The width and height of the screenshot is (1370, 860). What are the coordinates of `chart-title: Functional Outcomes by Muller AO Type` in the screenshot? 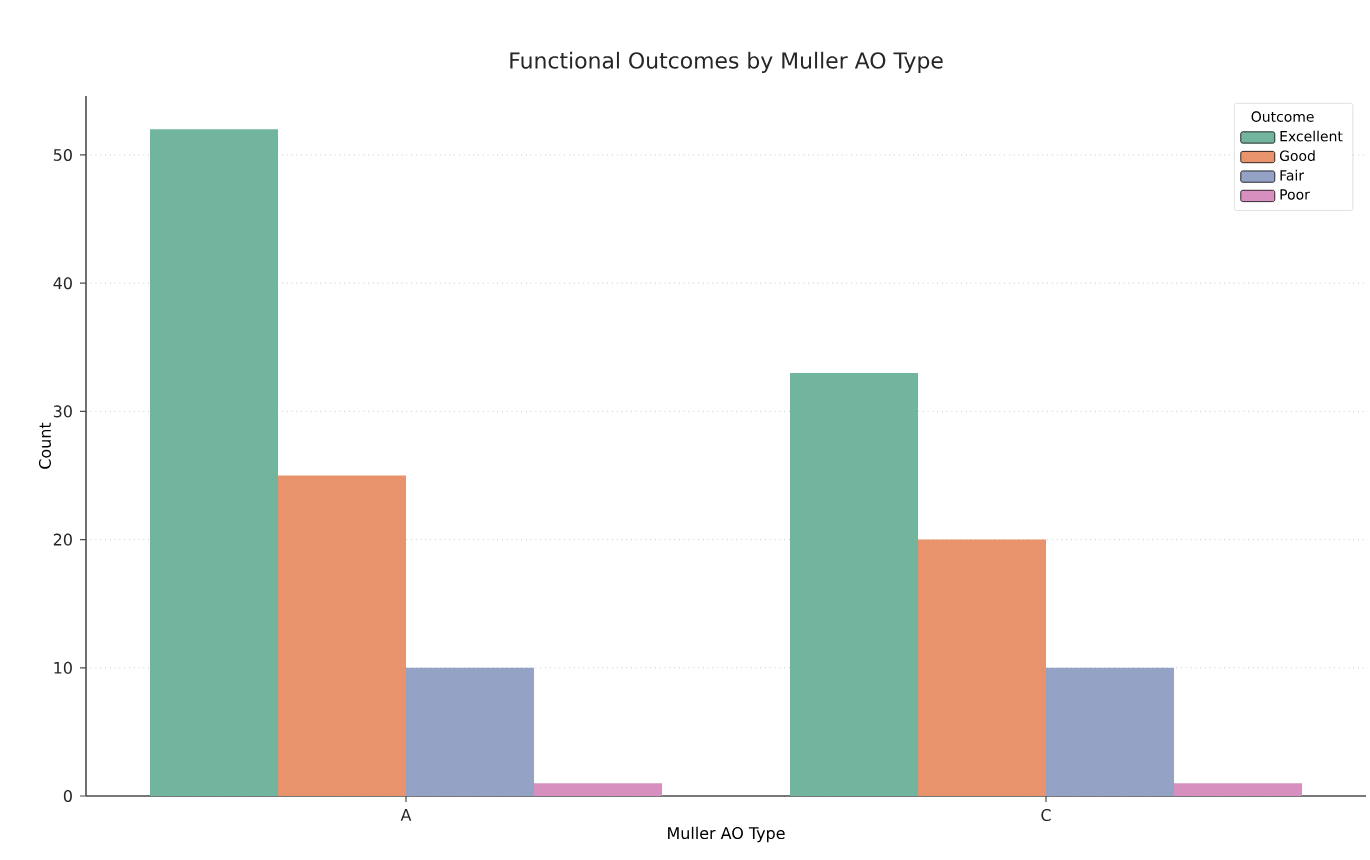 It's located at (726, 62).